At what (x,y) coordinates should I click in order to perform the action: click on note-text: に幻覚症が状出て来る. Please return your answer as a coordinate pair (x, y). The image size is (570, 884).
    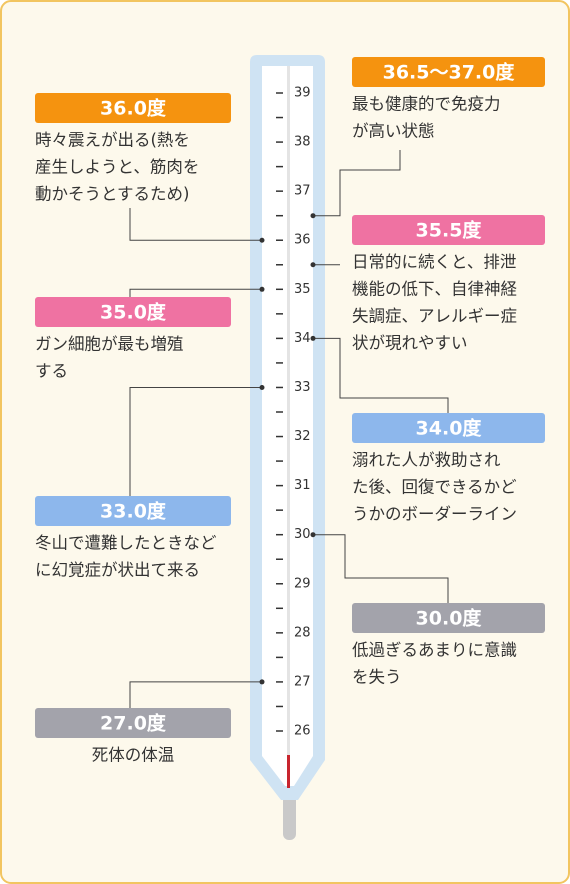
    Looking at the image, I should click on (117, 570).